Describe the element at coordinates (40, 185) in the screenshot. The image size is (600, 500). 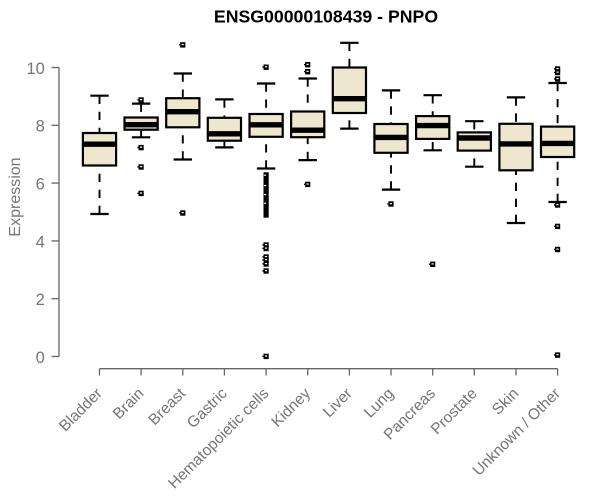
I see `svg-text: 6` at that location.